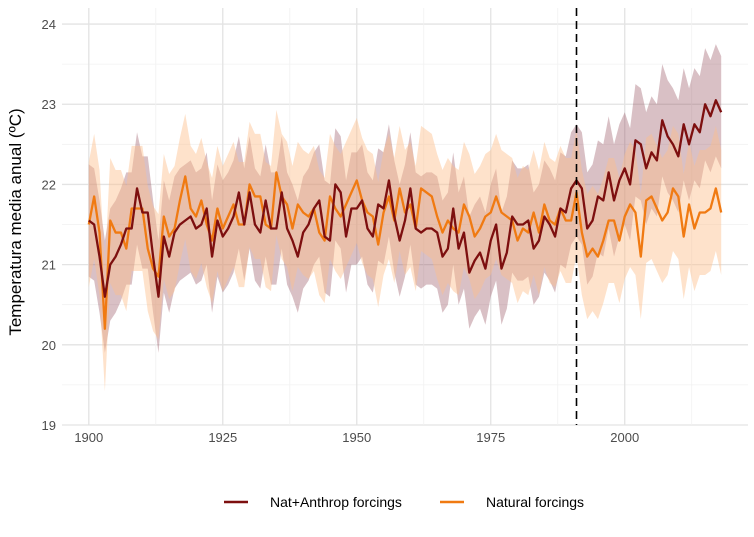 The height and width of the screenshot is (537, 754). I want to click on y-tick-label: 24, so click(49, 24).